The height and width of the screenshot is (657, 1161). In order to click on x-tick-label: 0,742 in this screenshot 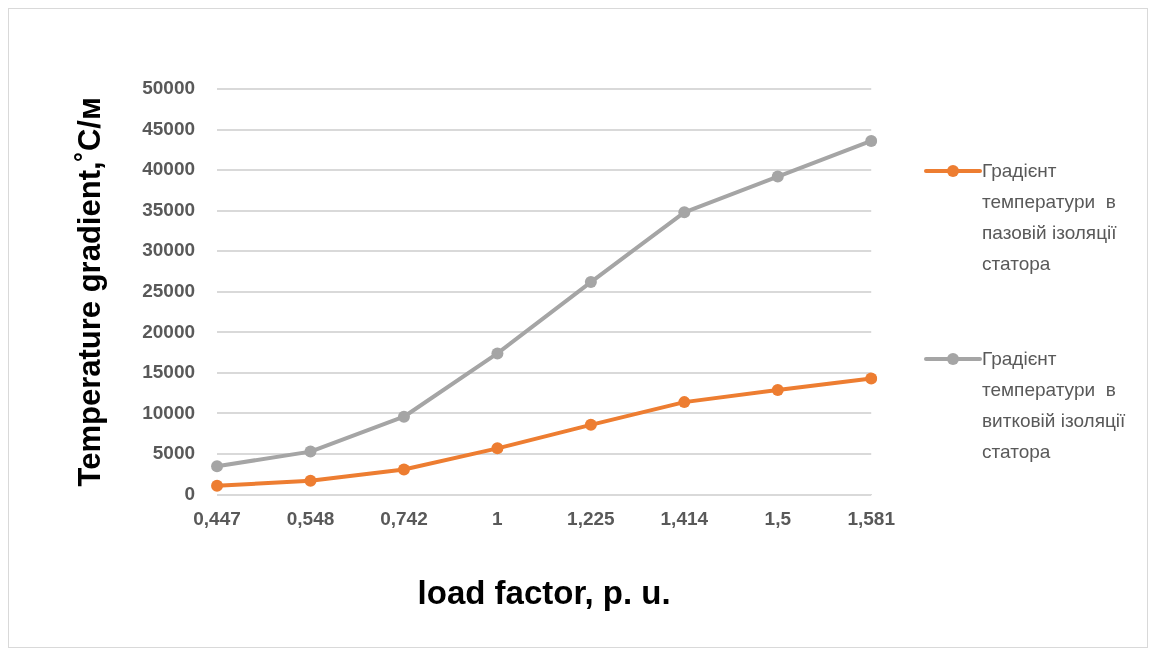, I will do `click(404, 519)`.